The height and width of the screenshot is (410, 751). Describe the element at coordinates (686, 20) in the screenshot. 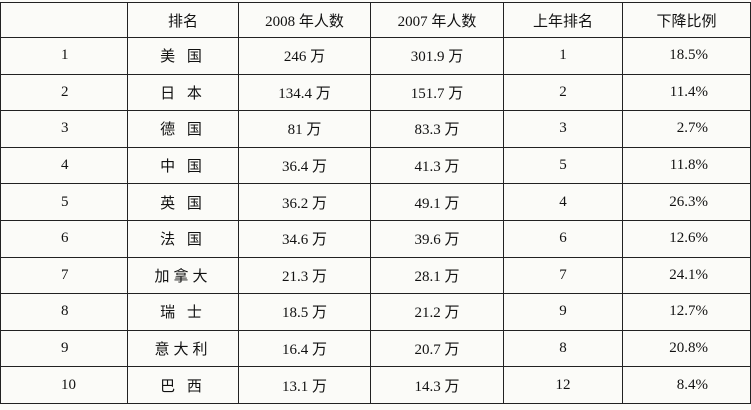

I see `header-cell: 下降比例` at that location.